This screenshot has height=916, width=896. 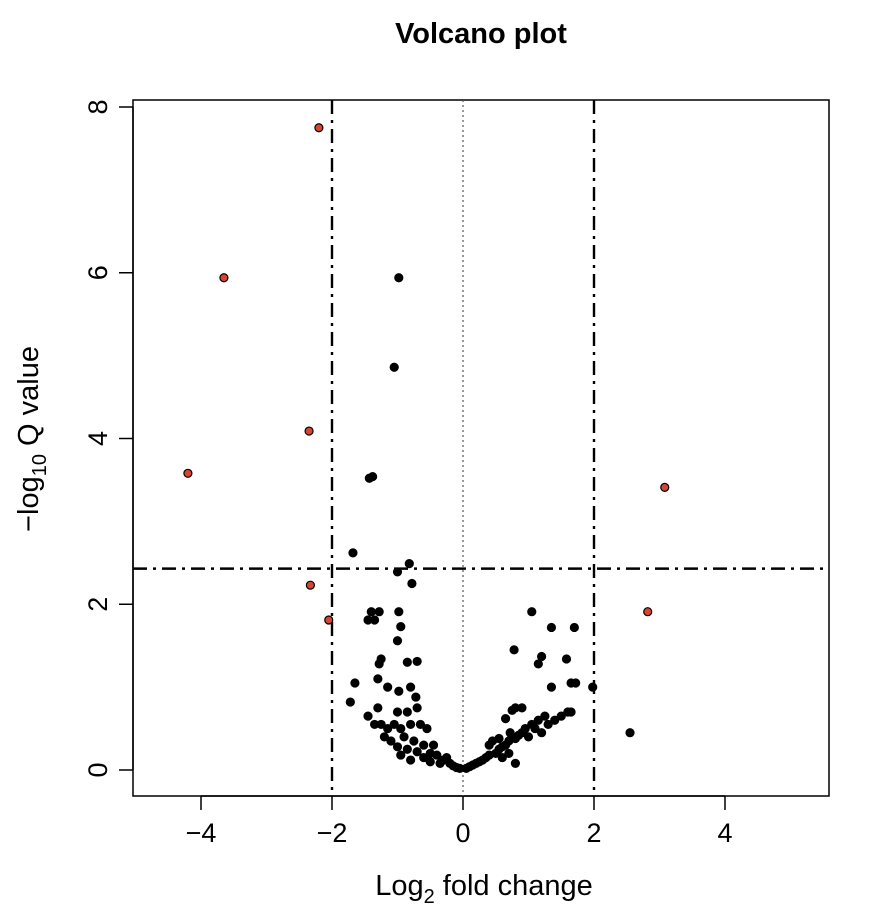 What do you see at coordinates (201, 833) in the screenshot?
I see `x-tick-label: −4` at bounding box center [201, 833].